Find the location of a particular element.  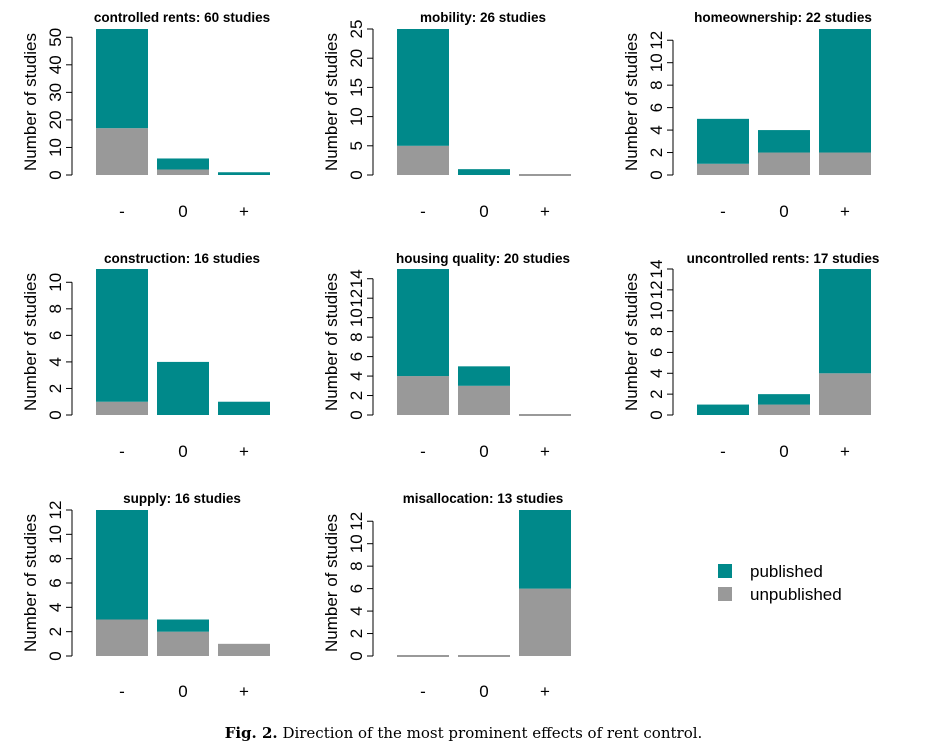

caption-label: Fig. 2. is located at coordinates (251, 733).